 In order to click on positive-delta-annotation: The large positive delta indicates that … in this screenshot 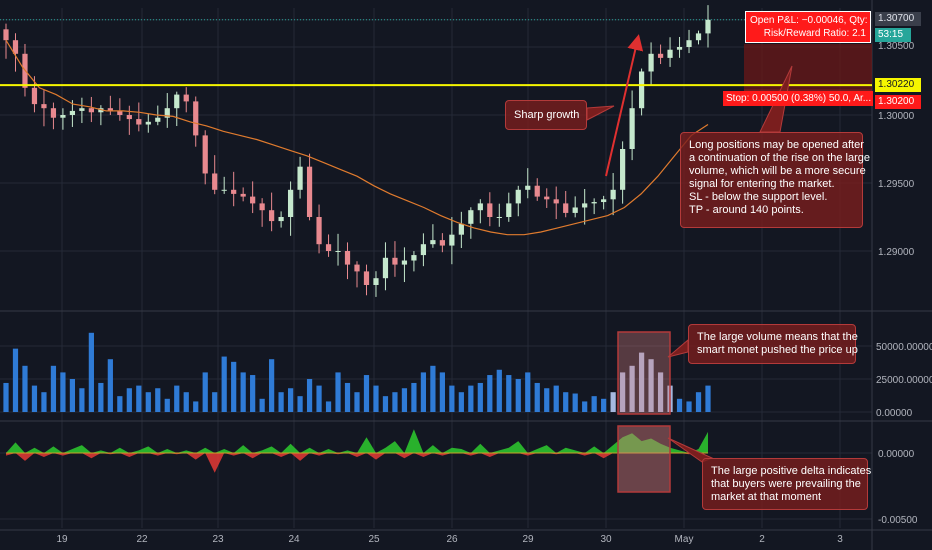, I will do `click(787, 484)`.